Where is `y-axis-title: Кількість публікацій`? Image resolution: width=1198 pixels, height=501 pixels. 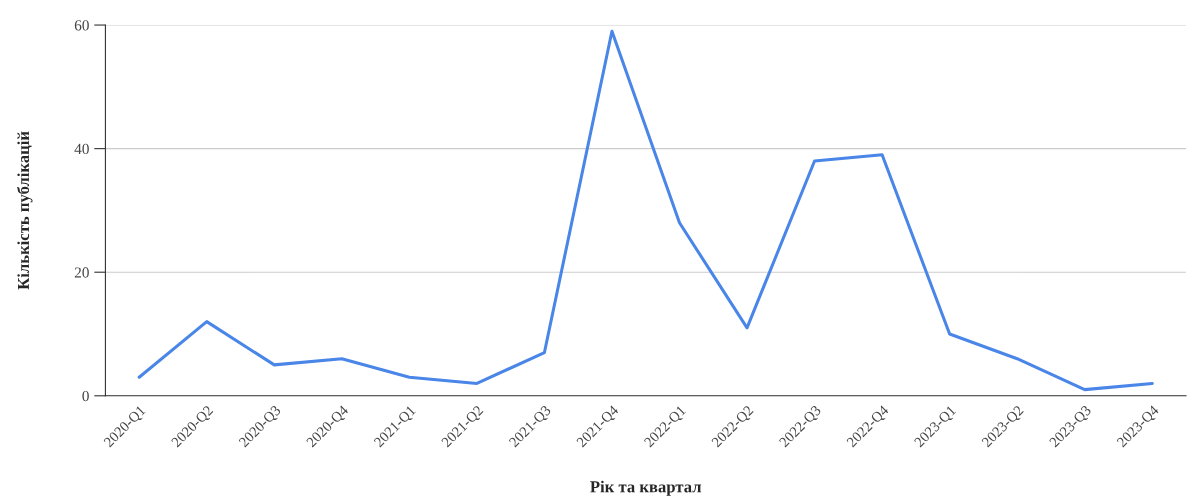
y-axis-title: Кількість публікацій is located at coordinates (24, 210).